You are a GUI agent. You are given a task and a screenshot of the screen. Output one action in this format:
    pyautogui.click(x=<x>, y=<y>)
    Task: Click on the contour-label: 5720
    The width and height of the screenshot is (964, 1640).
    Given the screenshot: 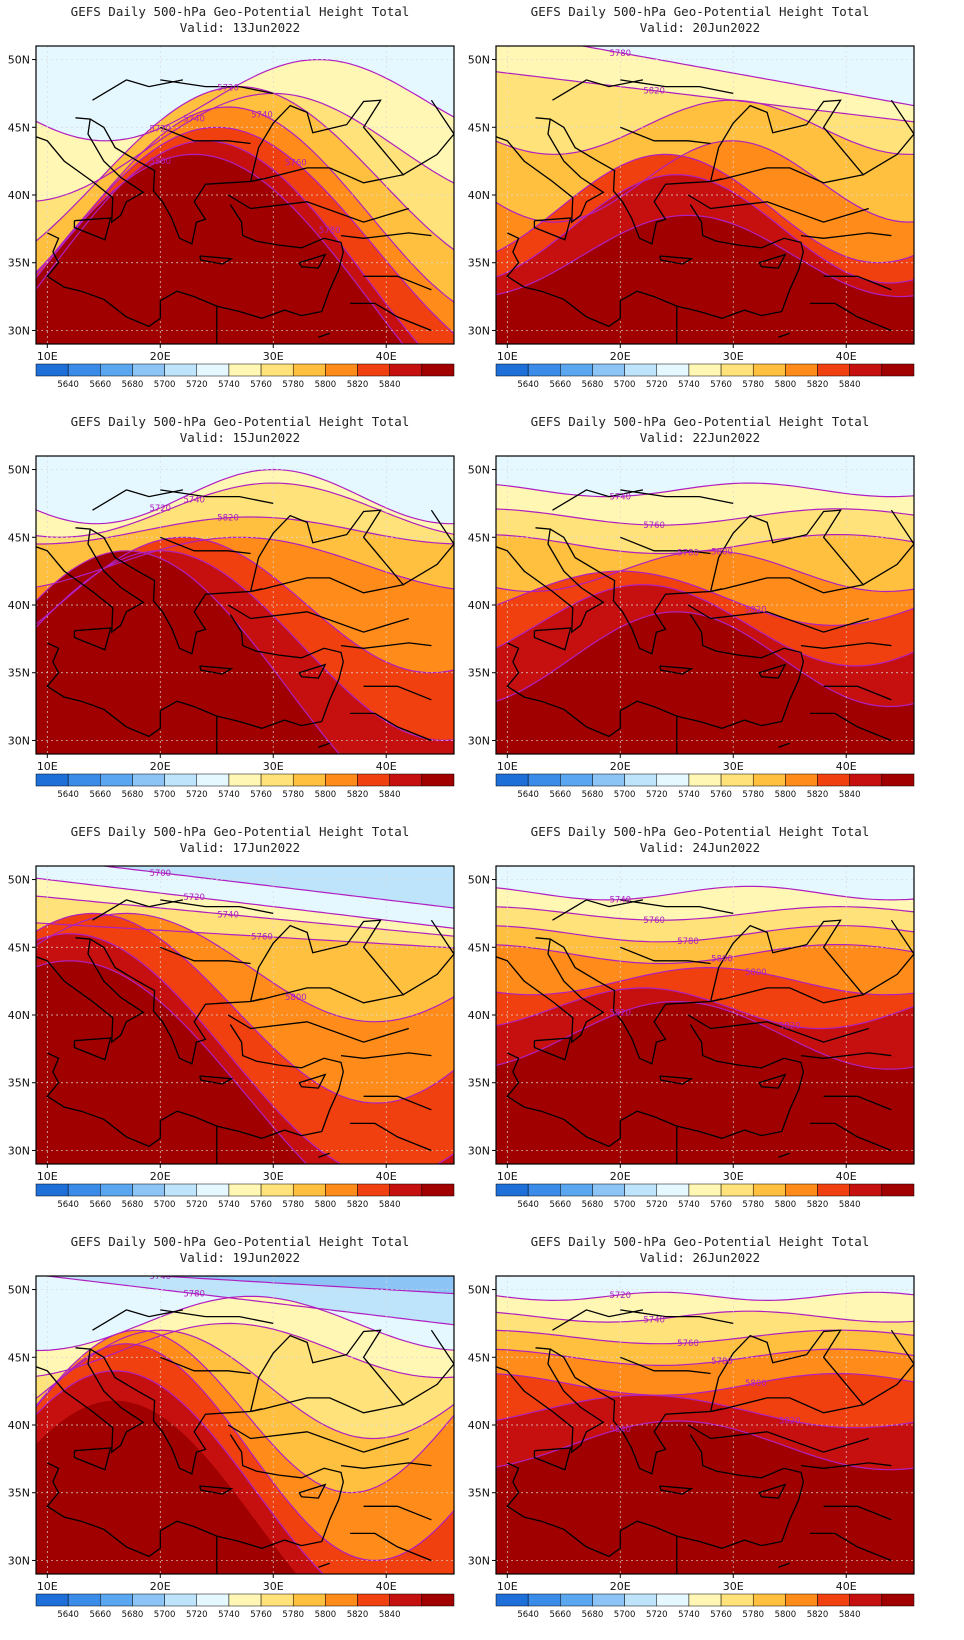 What is the action you would take?
    pyautogui.click(x=228, y=88)
    